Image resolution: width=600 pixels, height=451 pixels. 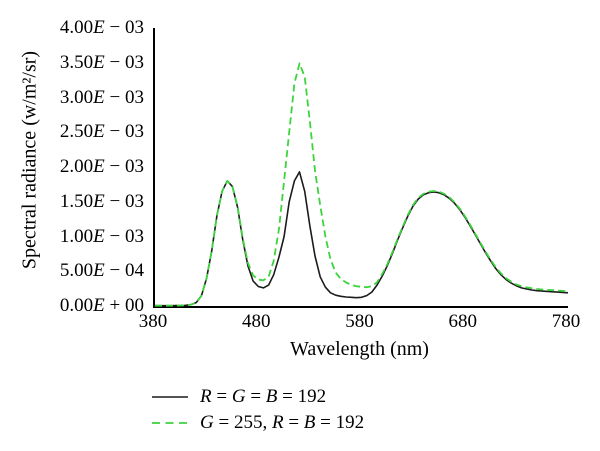 What do you see at coordinates (359, 321) in the screenshot?
I see `x-tick-label: 580` at bounding box center [359, 321].